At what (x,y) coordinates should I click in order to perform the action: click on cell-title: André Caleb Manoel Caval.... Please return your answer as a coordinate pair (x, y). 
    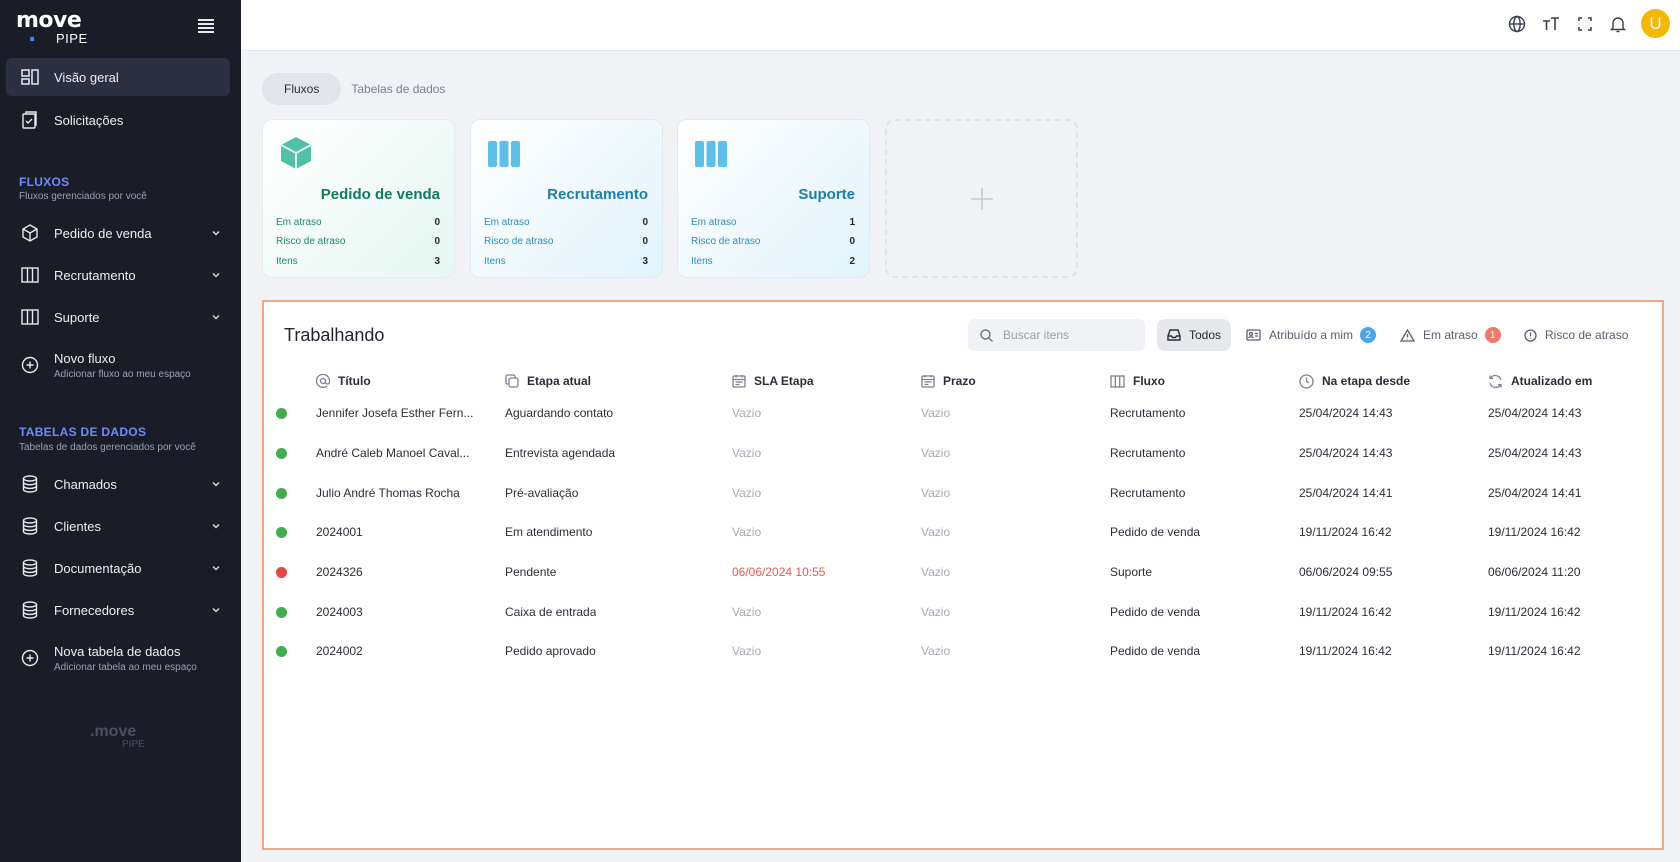
    Looking at the image, I should click on (393, 453).